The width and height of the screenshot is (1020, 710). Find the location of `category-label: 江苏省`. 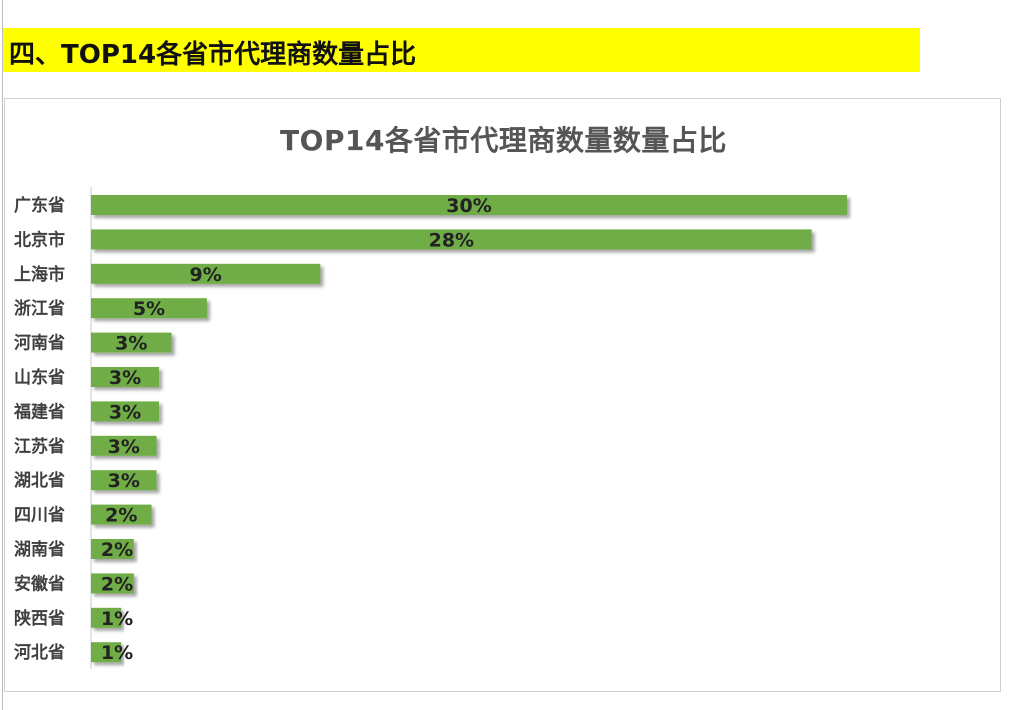

category-label: 江苏省 is located at coordinates (39, 446).